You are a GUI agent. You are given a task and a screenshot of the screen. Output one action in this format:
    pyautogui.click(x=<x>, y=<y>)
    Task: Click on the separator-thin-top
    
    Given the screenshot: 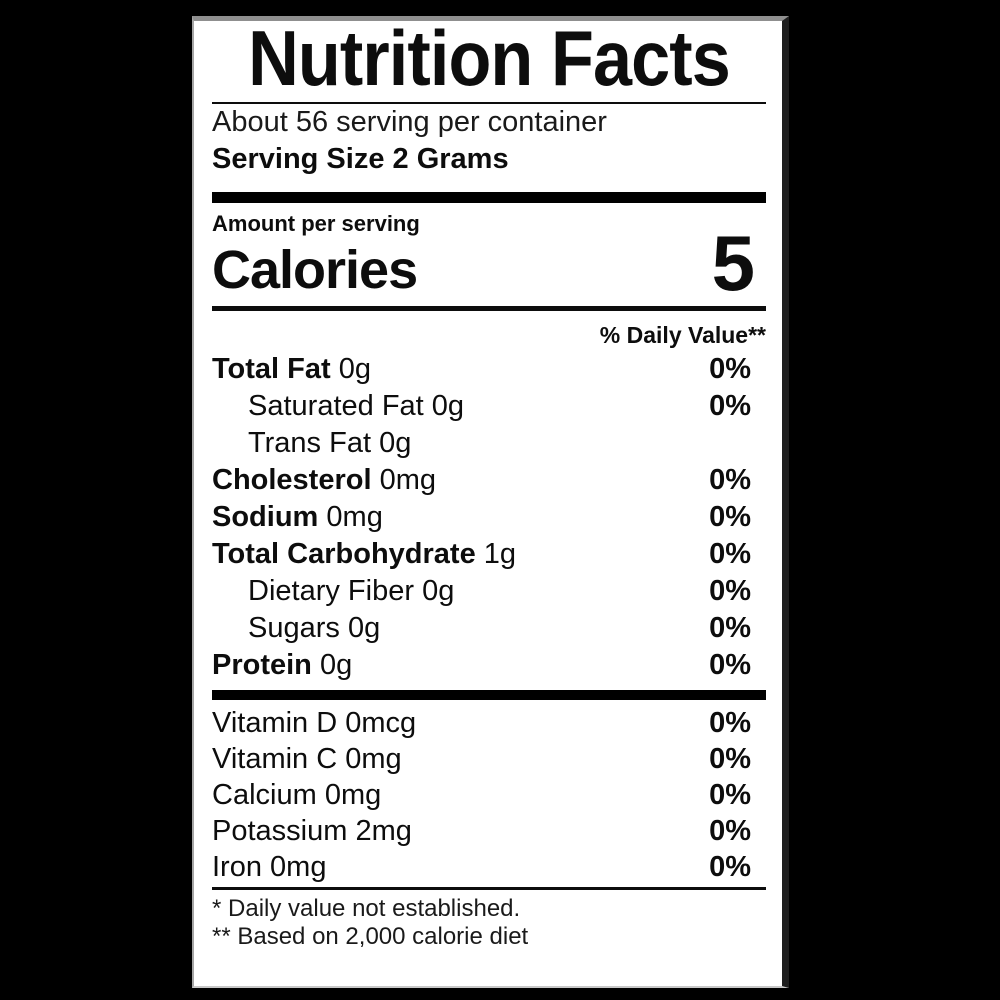 What is the action you would take?
    pyautogui.click(x=489, y=103)
    